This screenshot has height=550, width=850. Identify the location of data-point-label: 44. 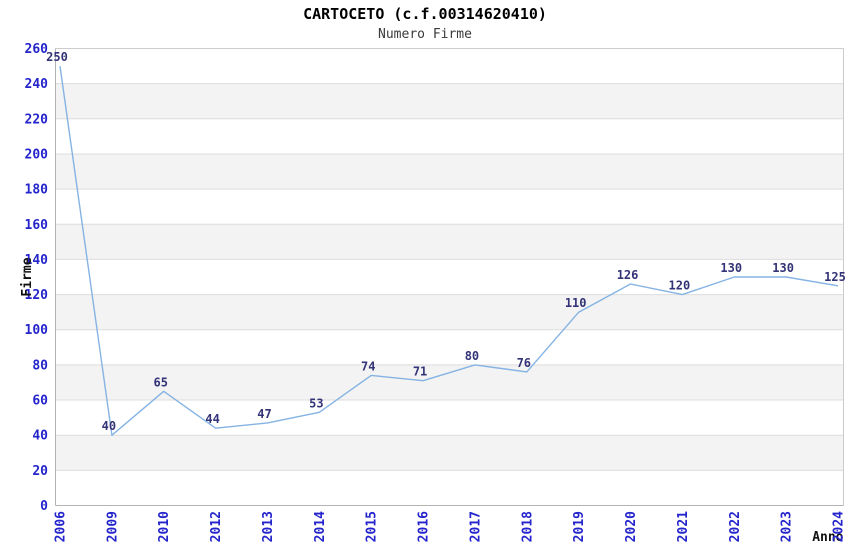
(212, 419).